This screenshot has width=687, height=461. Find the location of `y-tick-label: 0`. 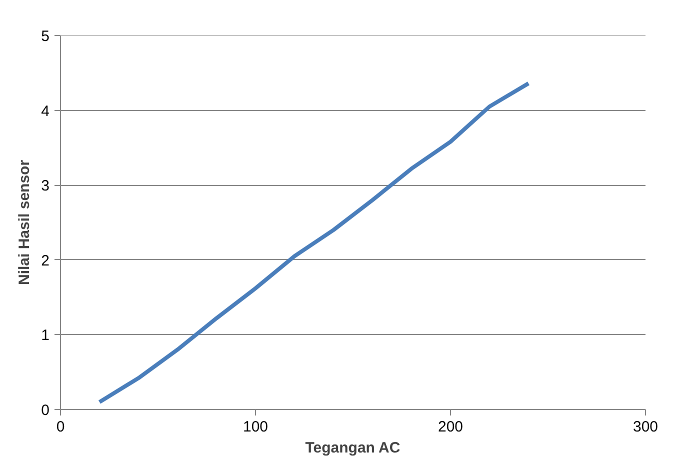

y-tick-label: 0 is located at coordinates (45, 410).